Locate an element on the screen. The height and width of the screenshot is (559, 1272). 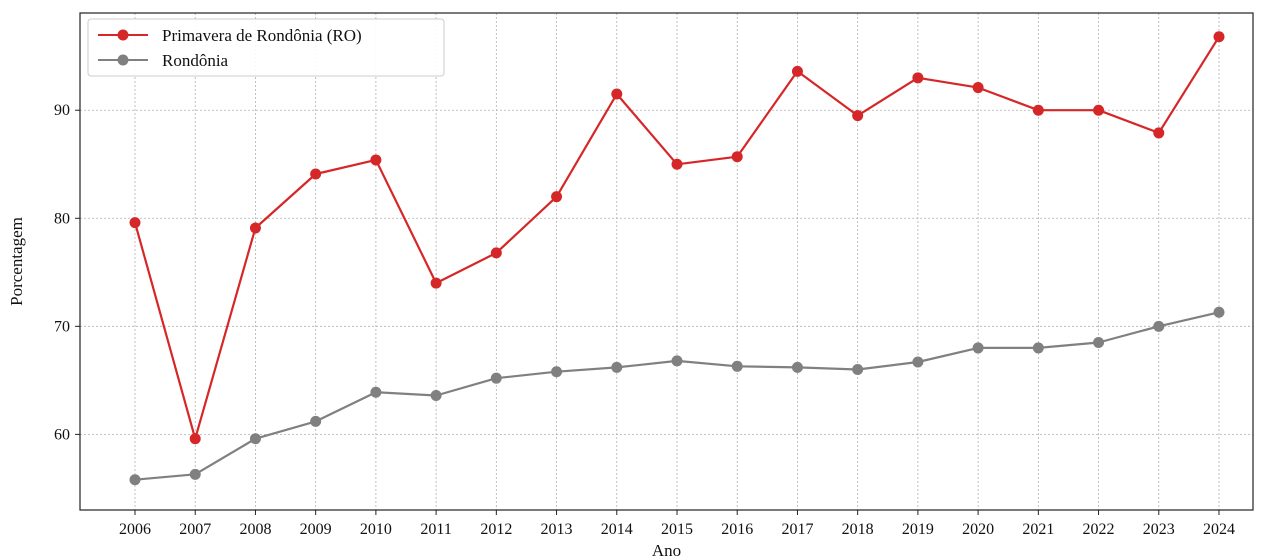
y-tick-label: 80 is located at coordinates (62, 218).